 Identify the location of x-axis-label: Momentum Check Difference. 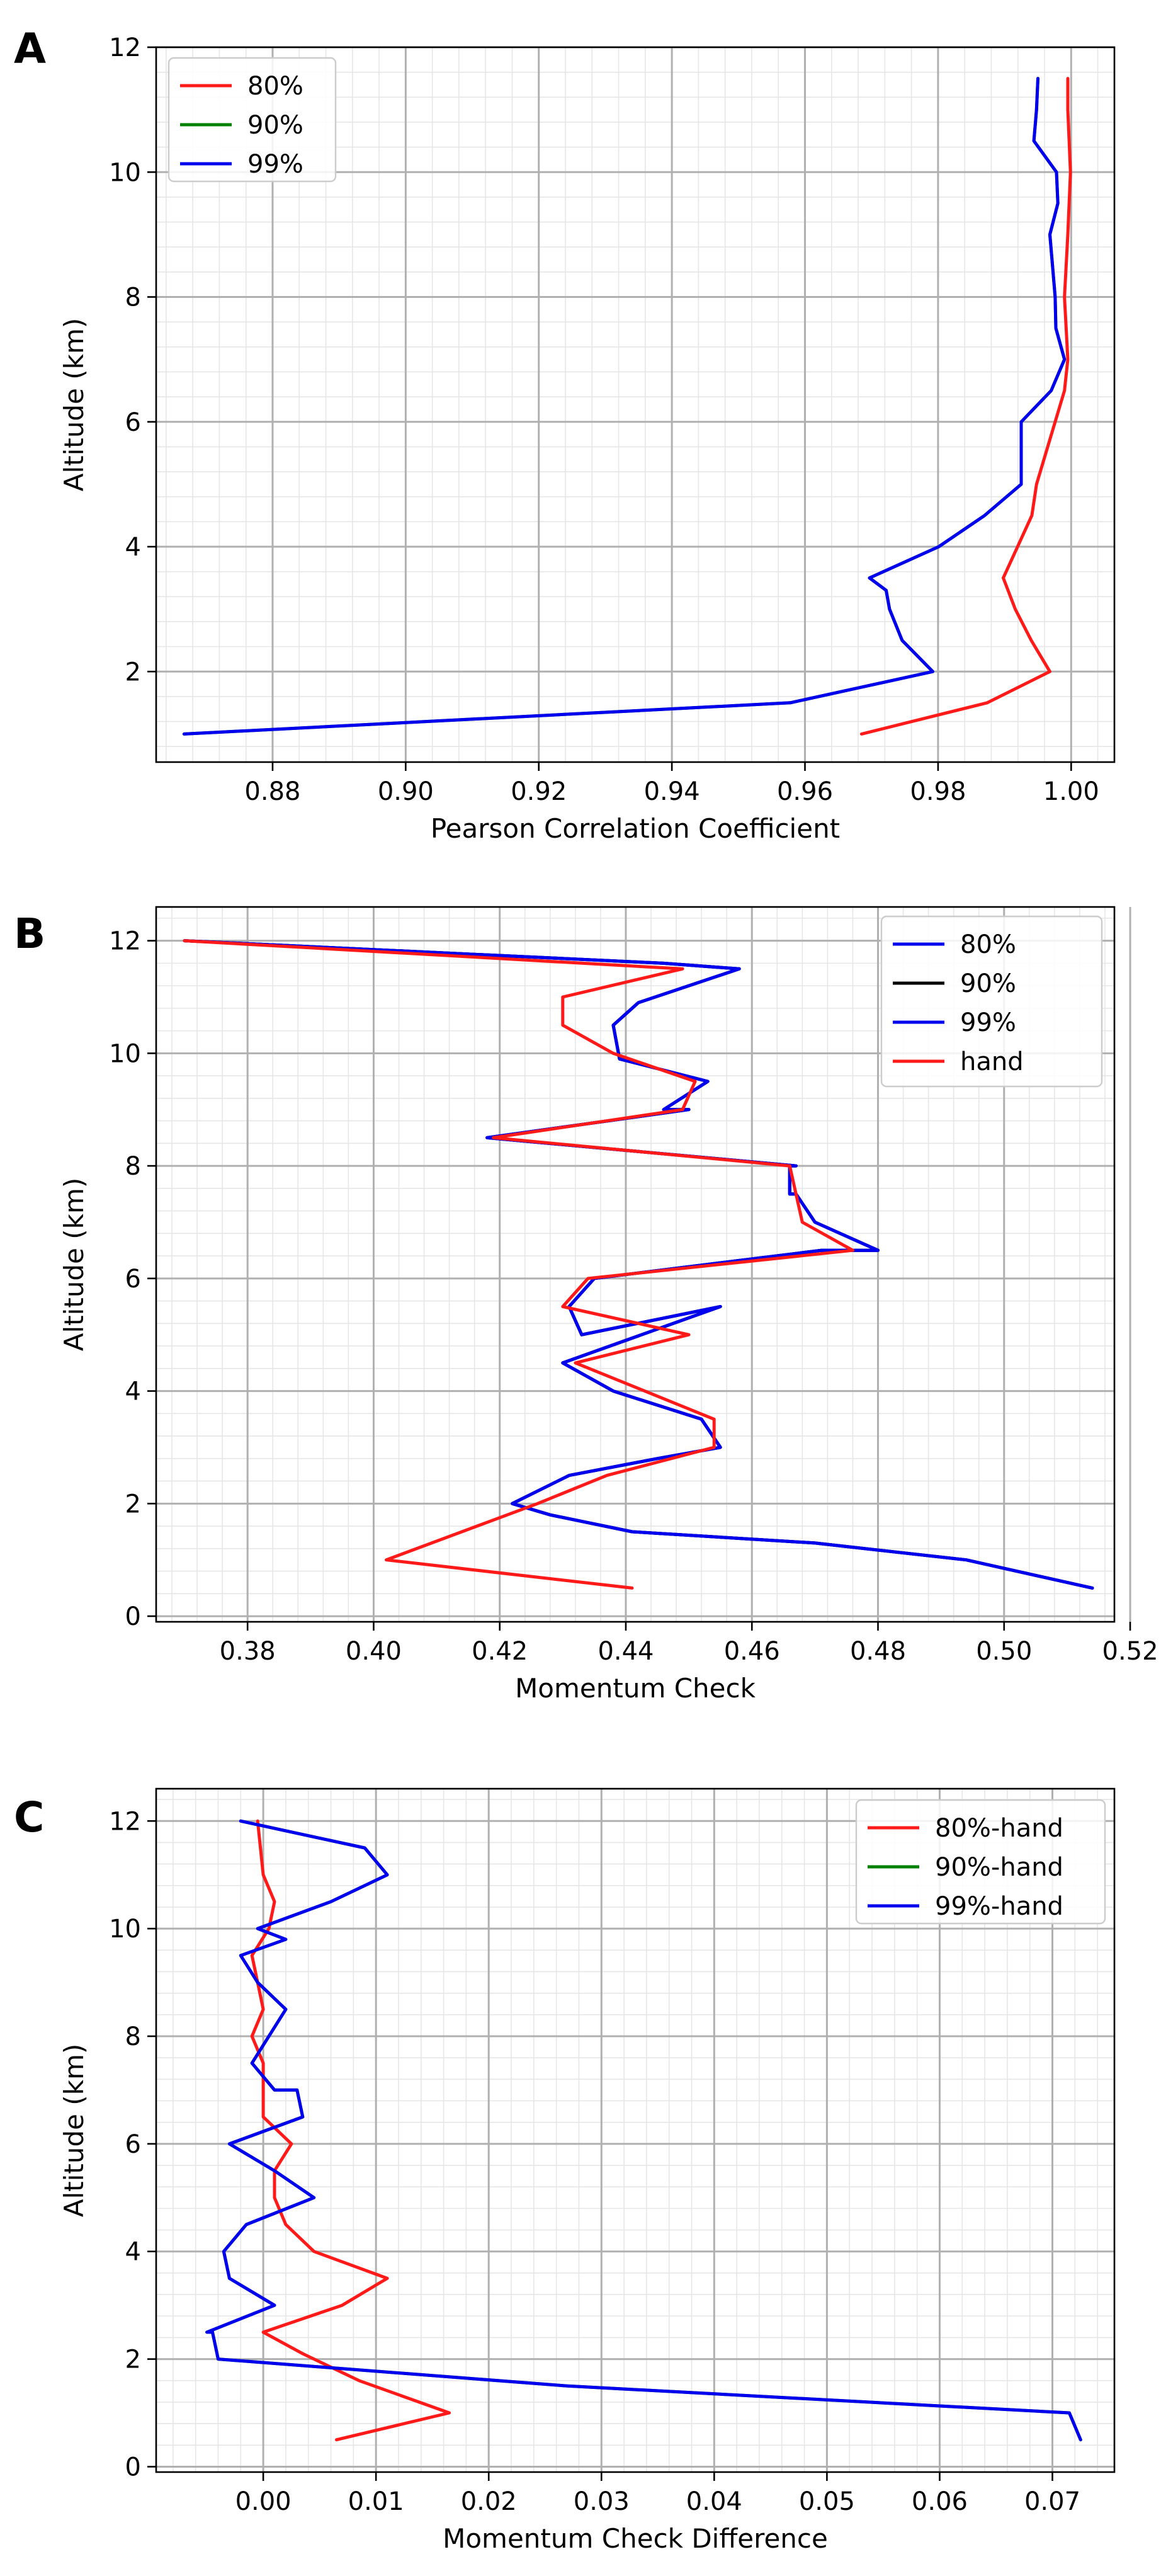
(635, 2538).